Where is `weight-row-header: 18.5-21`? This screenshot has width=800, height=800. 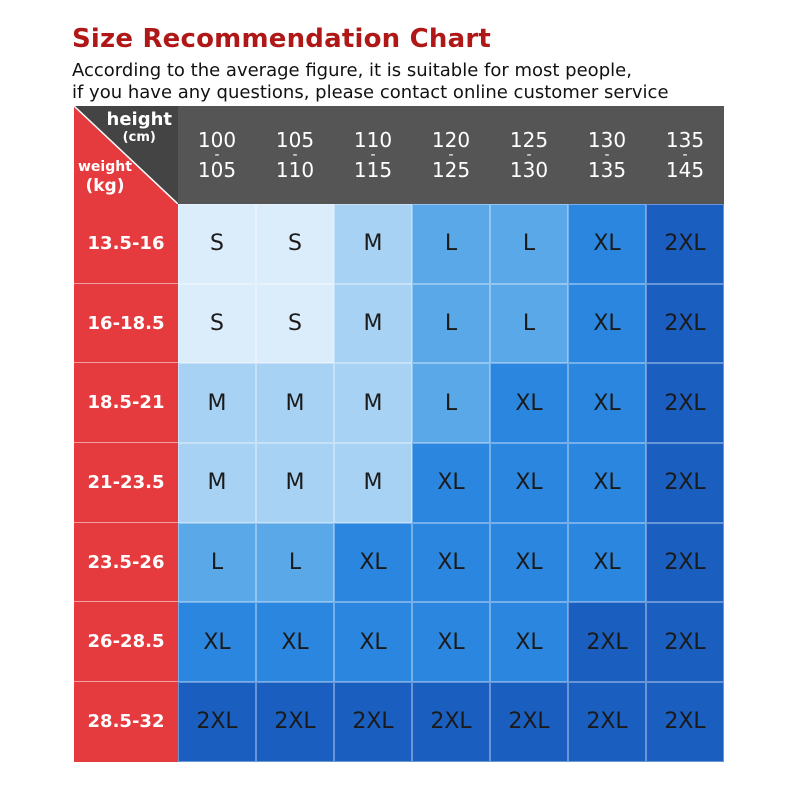
weight-row-header: 18.5-21 is located at coordinates (126, 403).